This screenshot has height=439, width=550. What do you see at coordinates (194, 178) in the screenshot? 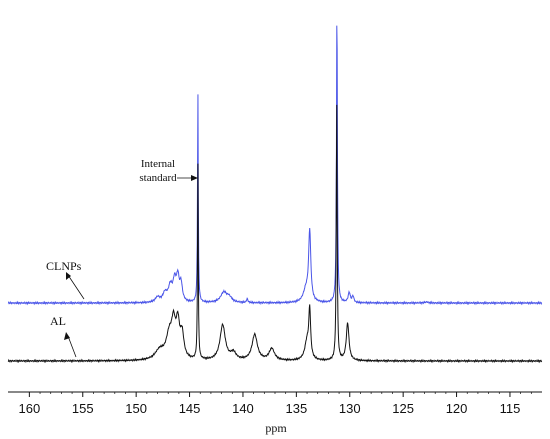
I see `annotation-arrowhead` at bounding box center [194, 178].